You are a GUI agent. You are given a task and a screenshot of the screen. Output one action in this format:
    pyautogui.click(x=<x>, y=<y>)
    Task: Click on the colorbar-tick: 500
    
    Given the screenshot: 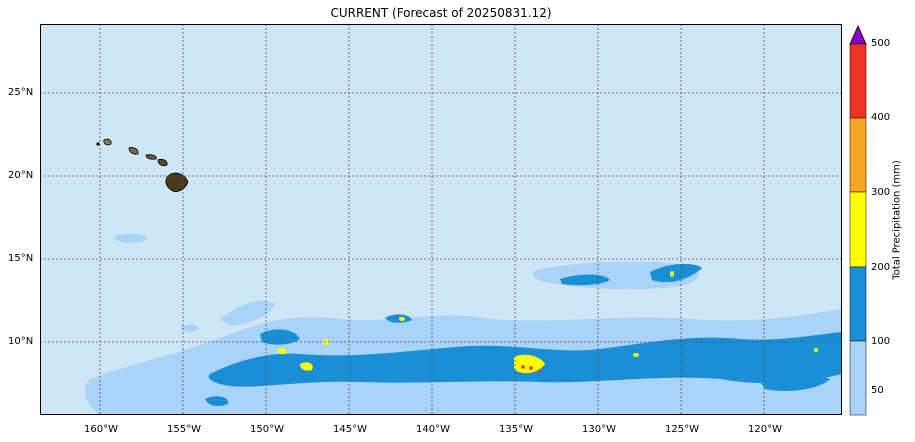 What is the action you would take?
    pyautogui.click(x=881, y=43)
    